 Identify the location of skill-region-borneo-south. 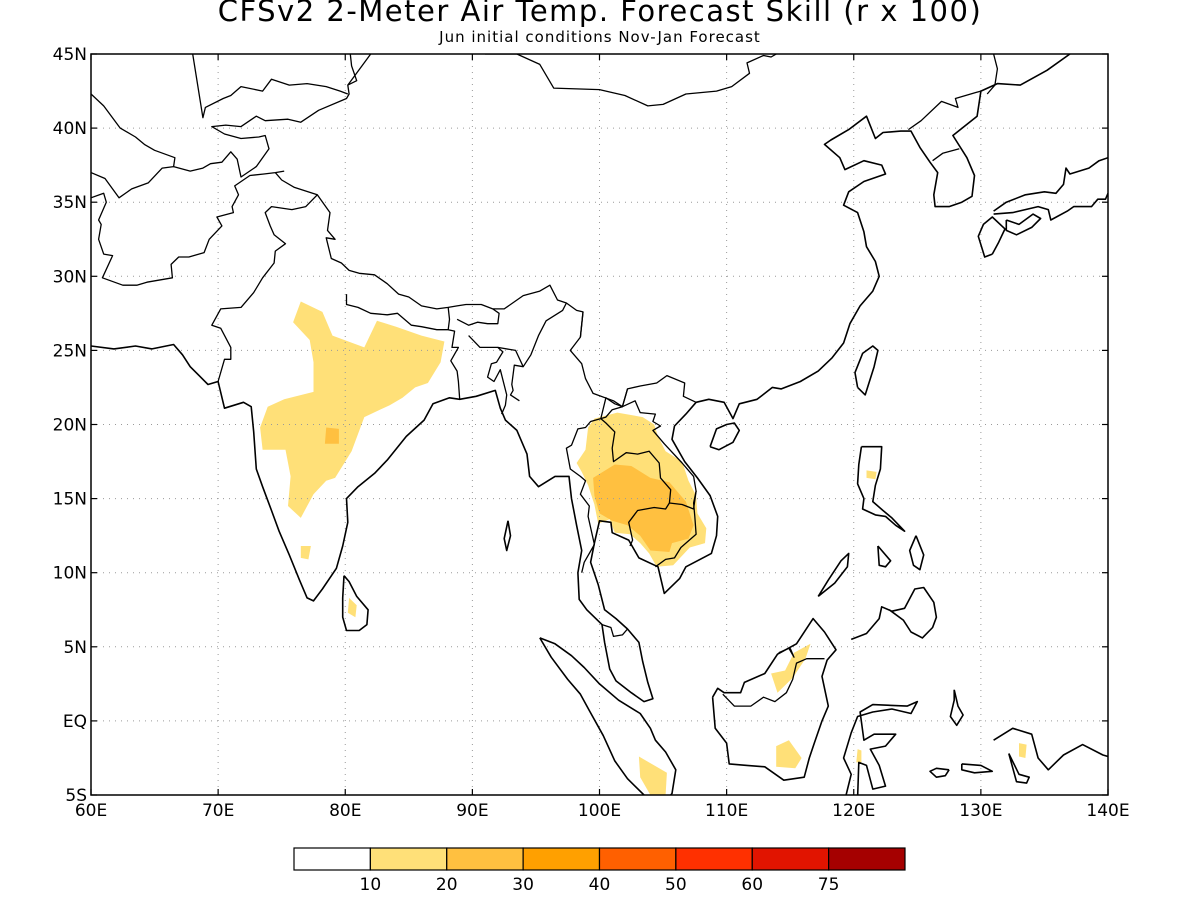
(789, 754).